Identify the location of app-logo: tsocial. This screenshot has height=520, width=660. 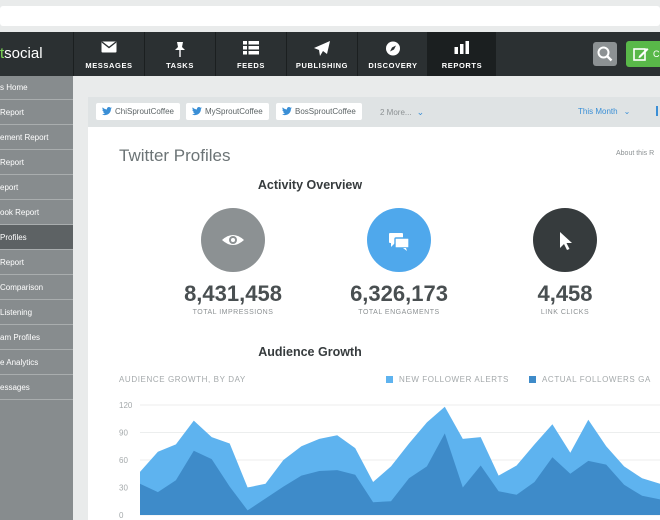
(36, 54).